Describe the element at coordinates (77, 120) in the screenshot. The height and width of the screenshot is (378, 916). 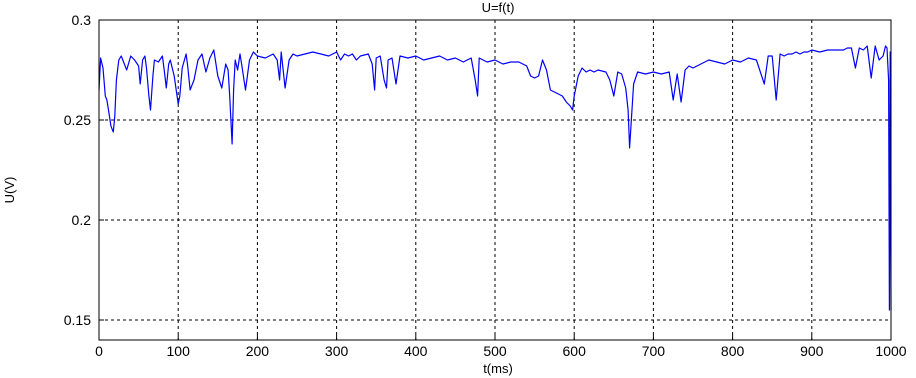
I see `y-tick-label: 0.25` at that location.